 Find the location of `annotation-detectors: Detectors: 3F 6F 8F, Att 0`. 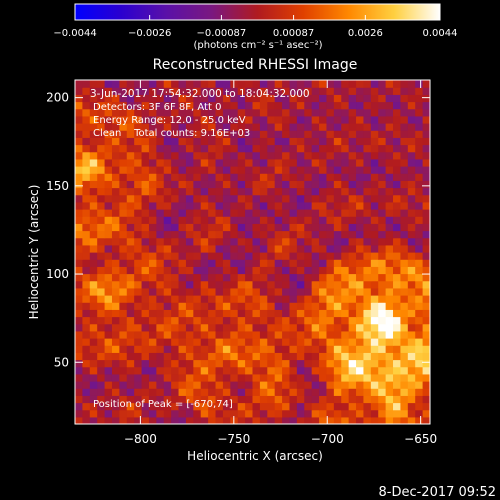

annotation-detectors: Detectors: 3F 6F 8F, Att 0 is located at coordinates (157, 107).